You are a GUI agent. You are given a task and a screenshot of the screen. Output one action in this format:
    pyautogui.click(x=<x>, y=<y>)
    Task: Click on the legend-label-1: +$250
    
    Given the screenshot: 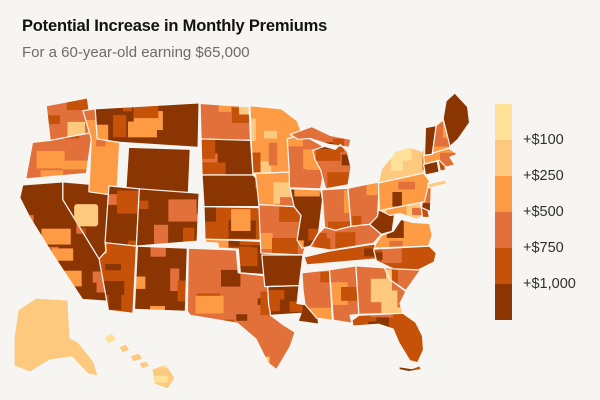 What is the action you would take?
    pyautogui.click(x=543, y=176)
    